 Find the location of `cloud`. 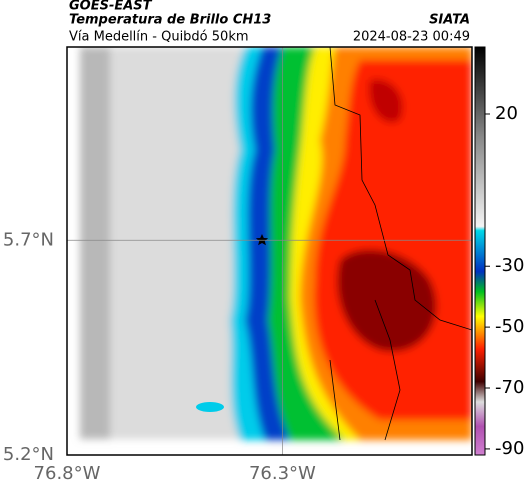

cloud is located at coordinates (210, 407).